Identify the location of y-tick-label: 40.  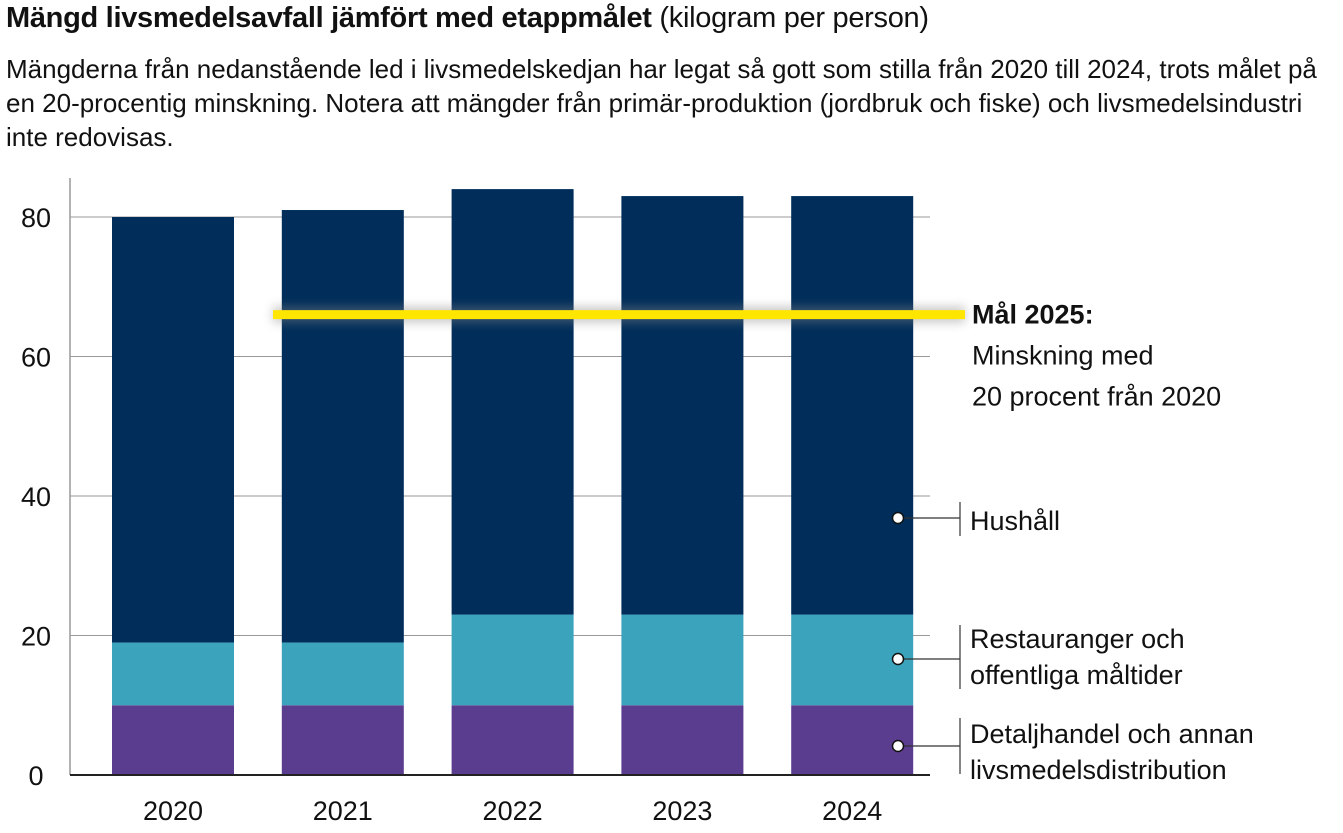
(36, 497).